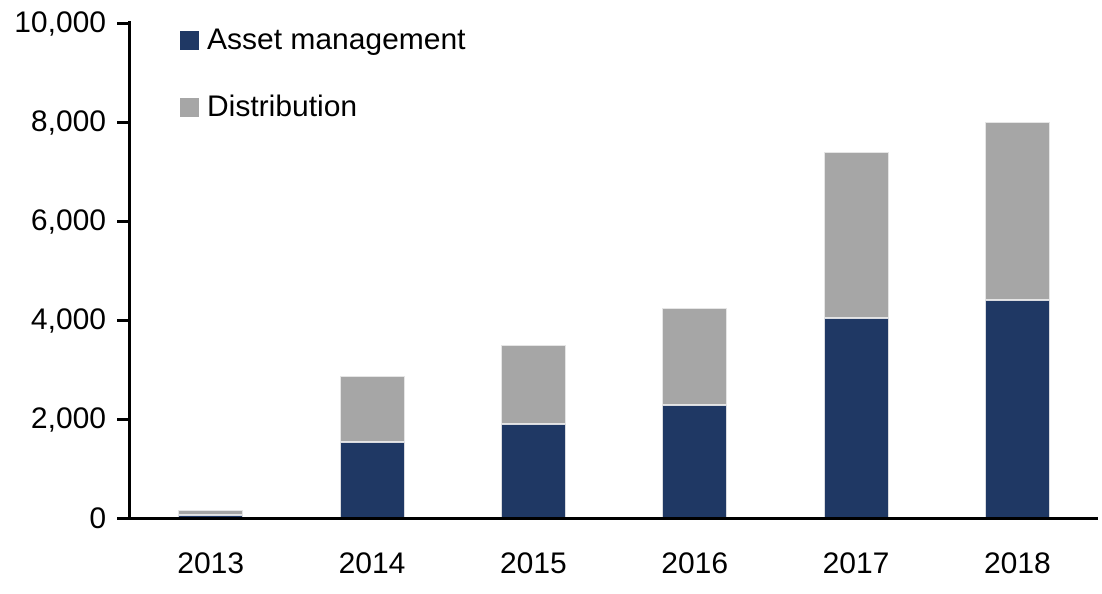 The image size is (1102, 594). I want to click on bar-stack-2017, so click(856, 335).